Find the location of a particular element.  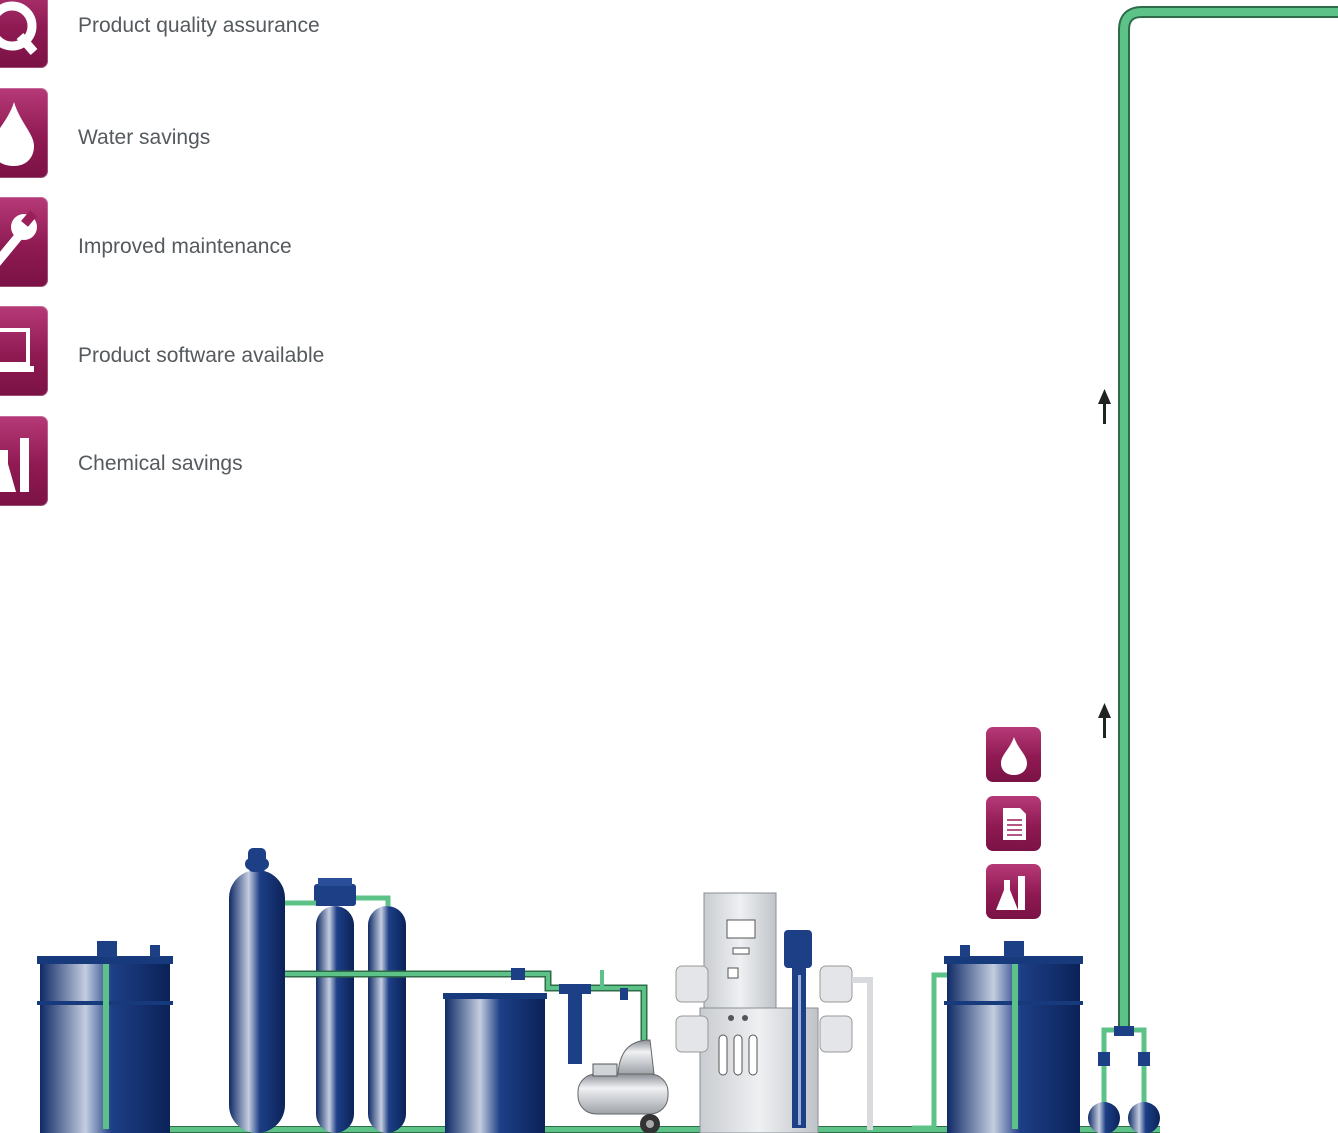

legend-label: Product software available is located at coordinates (201, 355).